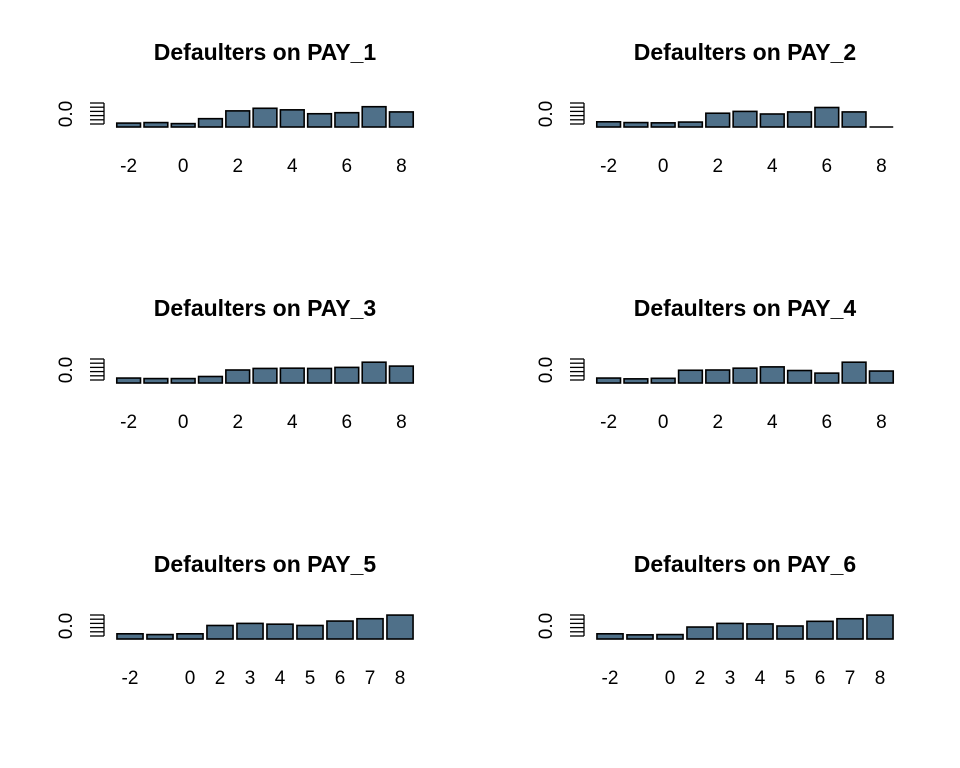 Image resolution: width=960 pixels, height=768 pixels. Describe the element at coordinates (235, 108) in the screenshot. I see `chart-panel-1: Defaulters on PAY_1 0.0 -2 0 2 4 6 8` at that location.